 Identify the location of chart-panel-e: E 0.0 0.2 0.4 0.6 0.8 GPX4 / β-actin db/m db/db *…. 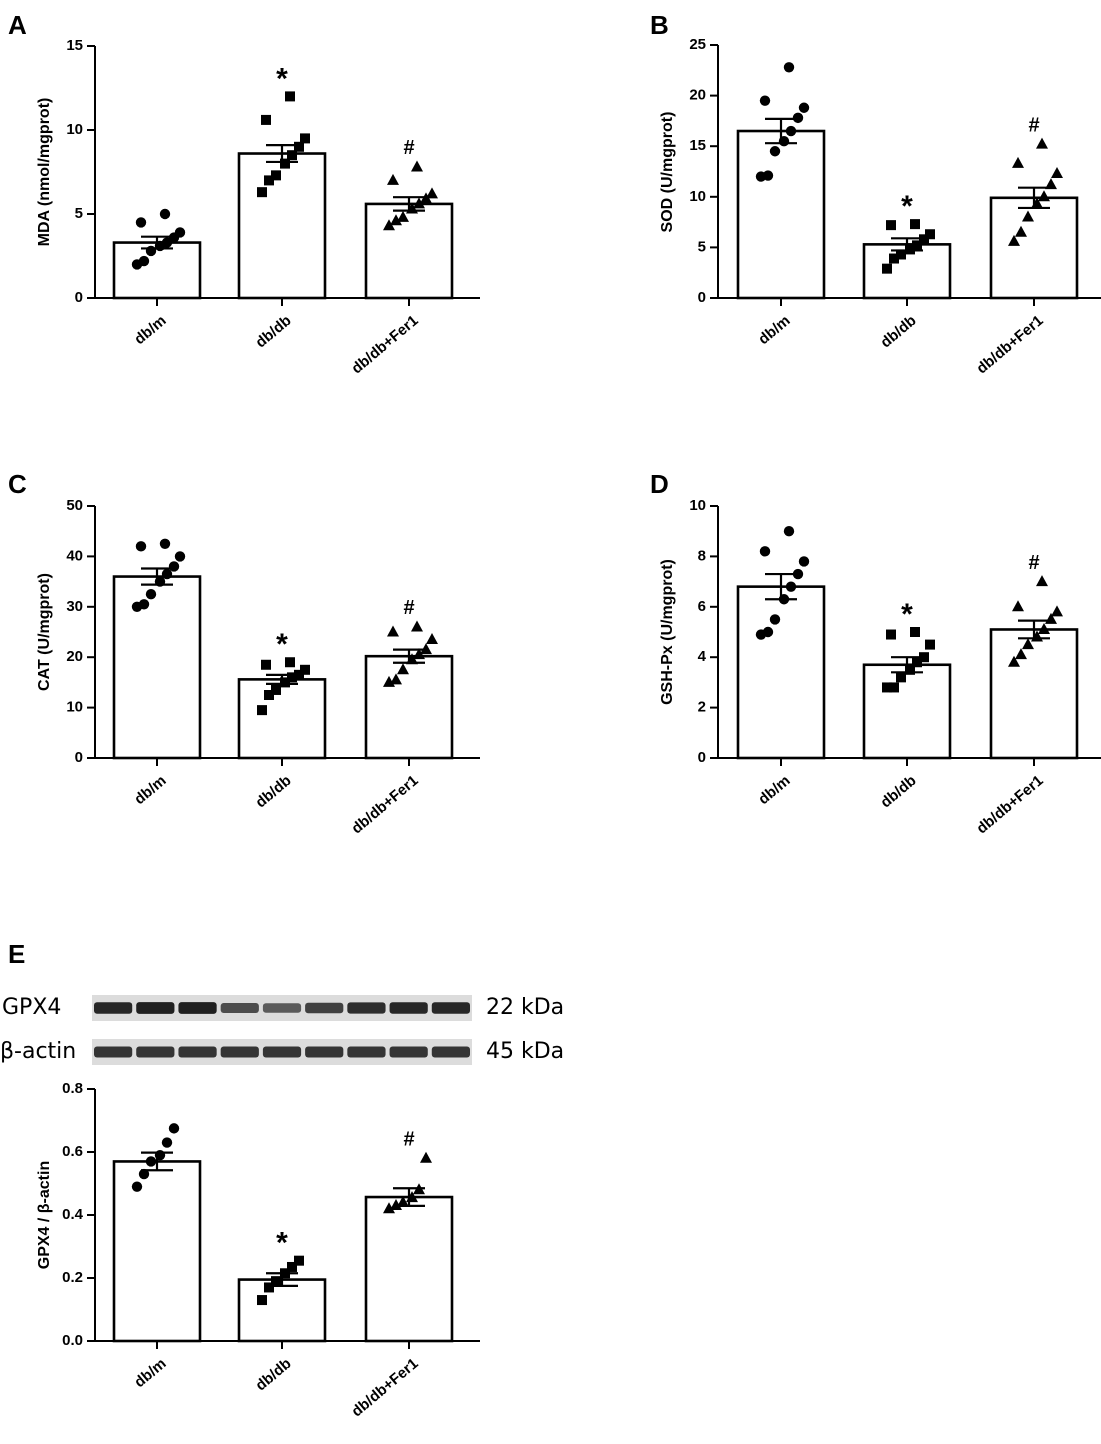
(244, 1179).